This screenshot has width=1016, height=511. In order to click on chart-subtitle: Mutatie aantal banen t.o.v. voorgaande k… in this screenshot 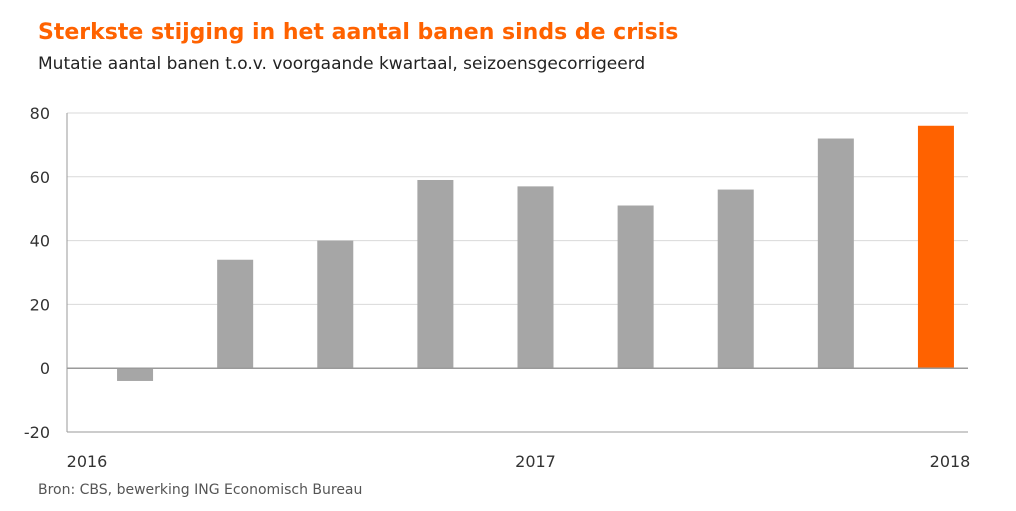, I will do `click(342, 64)`.